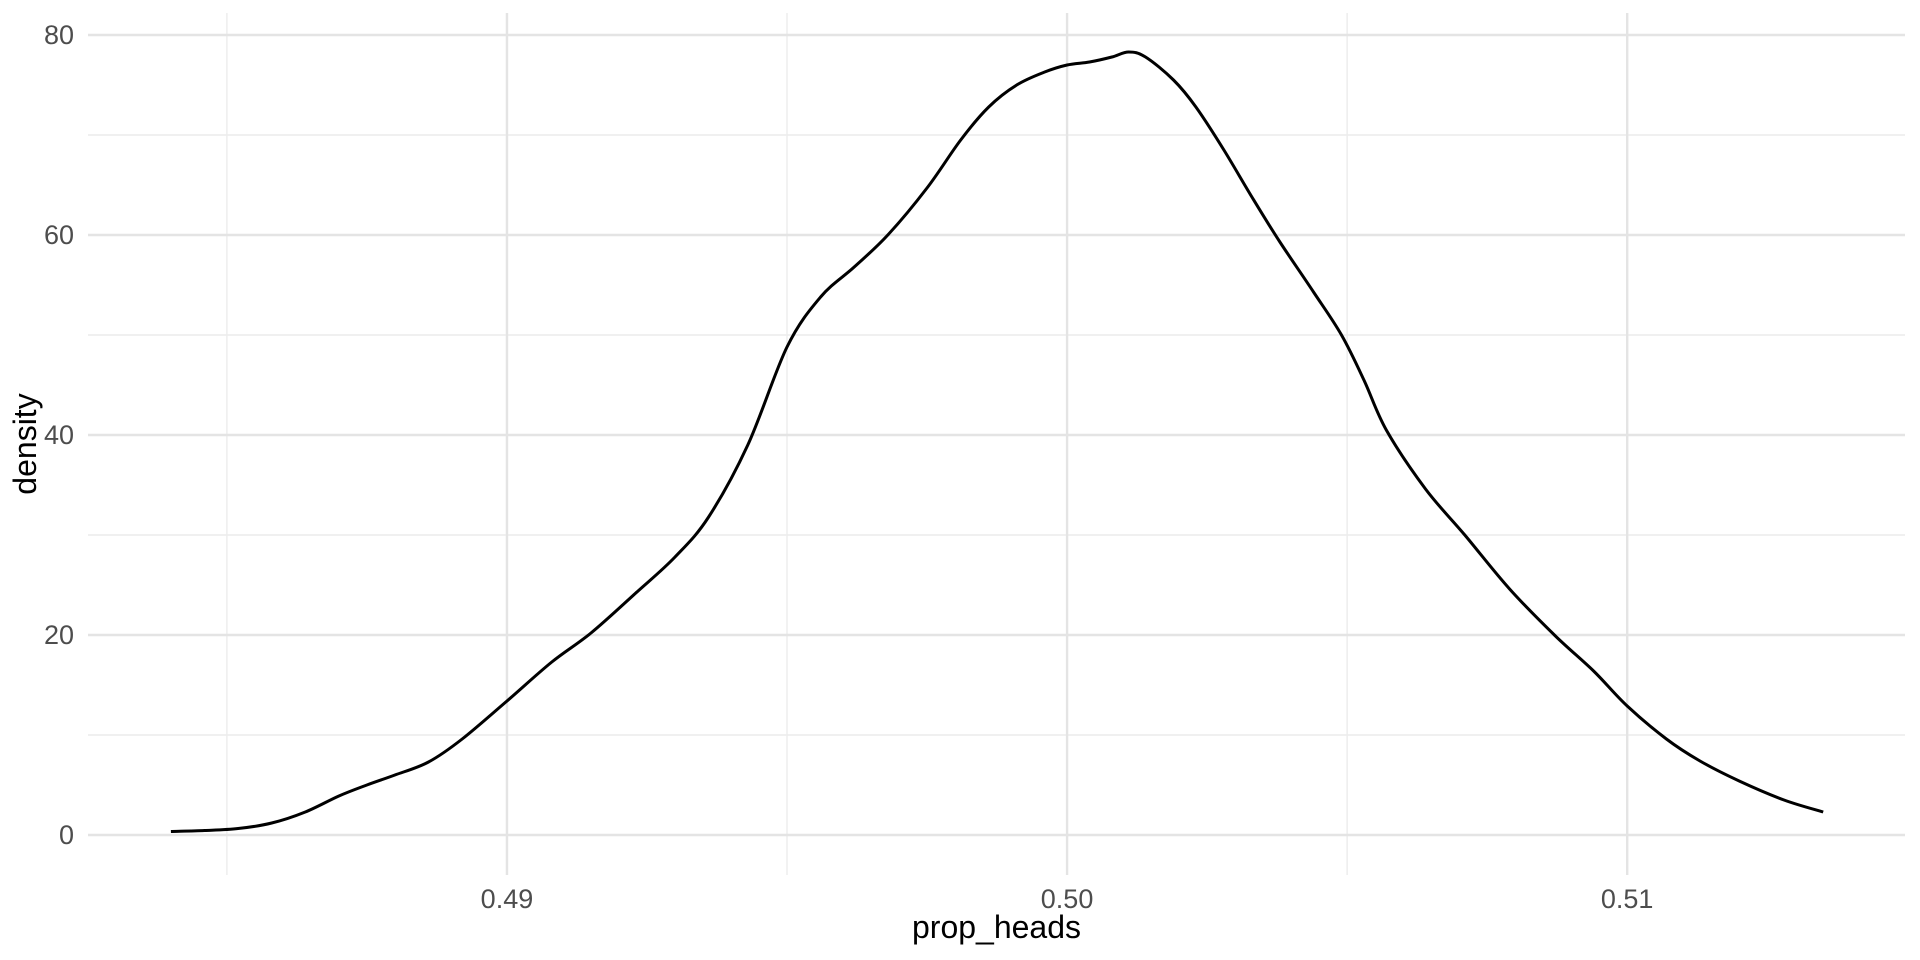 The image size is (1920, 960). I want to click on y-tick-label: 0, so click(66, 835).